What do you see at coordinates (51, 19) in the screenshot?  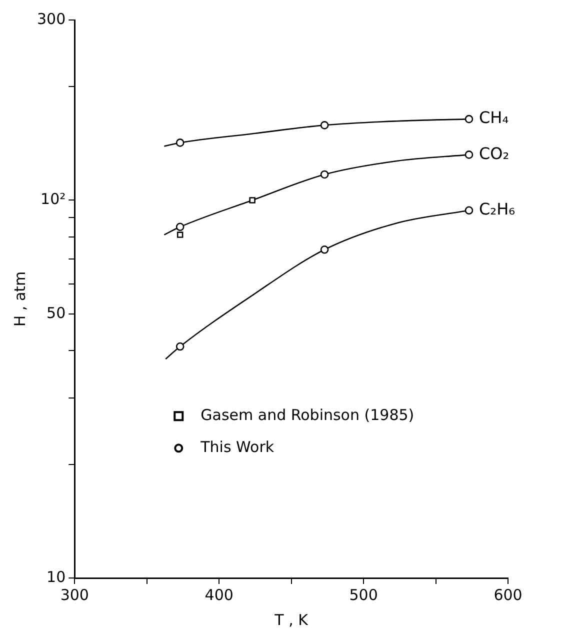 I see `y-tick-label: 300` at bounding box center [51, 19].